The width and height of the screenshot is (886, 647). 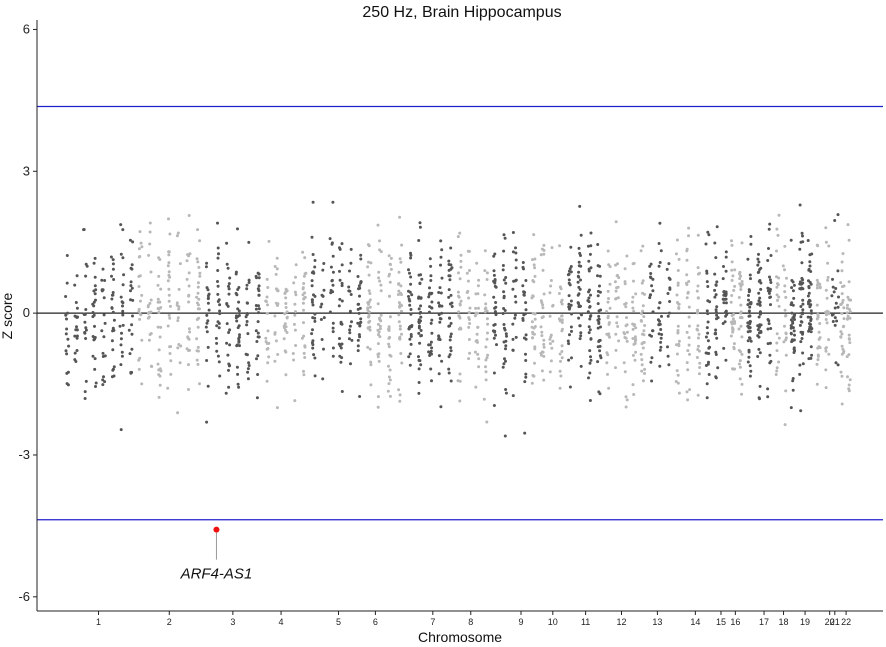 What do you see at coordinates (216, 574) in the screenshot?
I see `highlight-gene-label: ARF4-AS1` at bounding box center [216, 574].